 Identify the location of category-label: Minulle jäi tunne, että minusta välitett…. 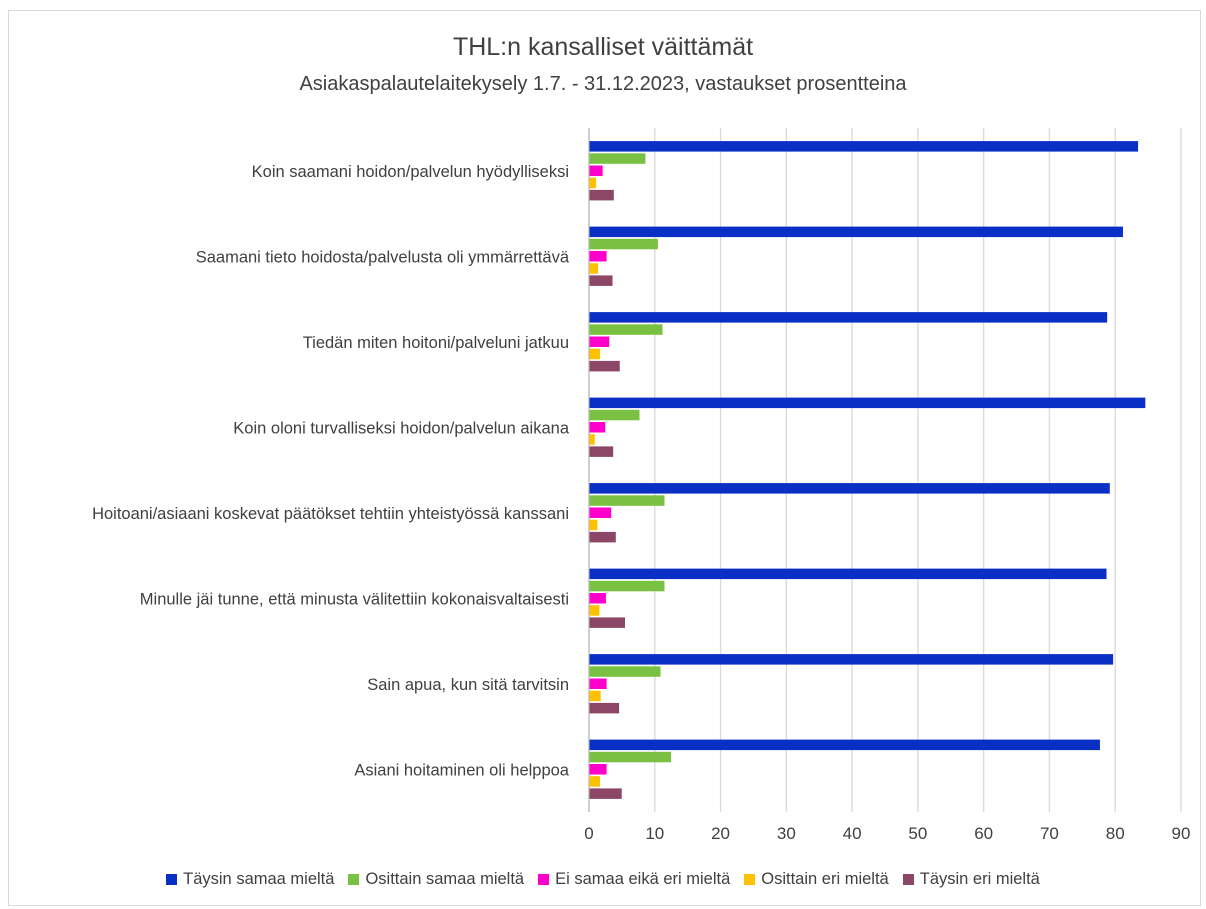
(354, 599).